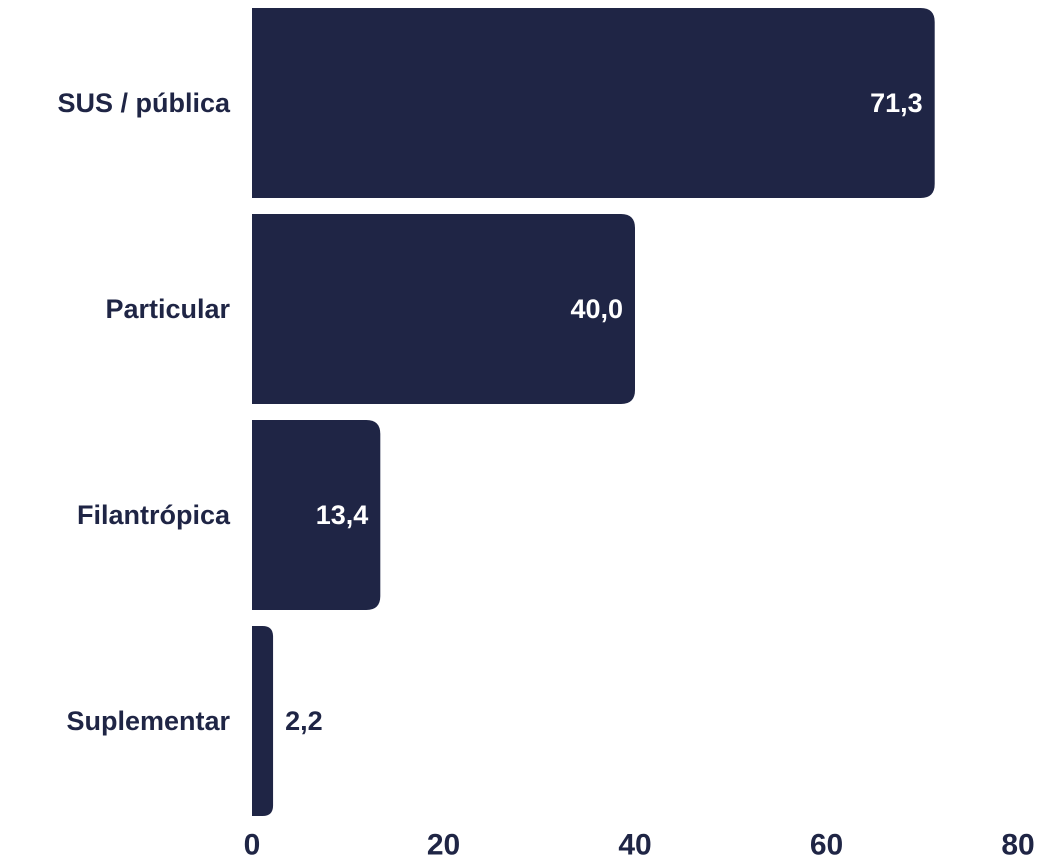  I want to click on bar-suplementar, so click(263, 721).